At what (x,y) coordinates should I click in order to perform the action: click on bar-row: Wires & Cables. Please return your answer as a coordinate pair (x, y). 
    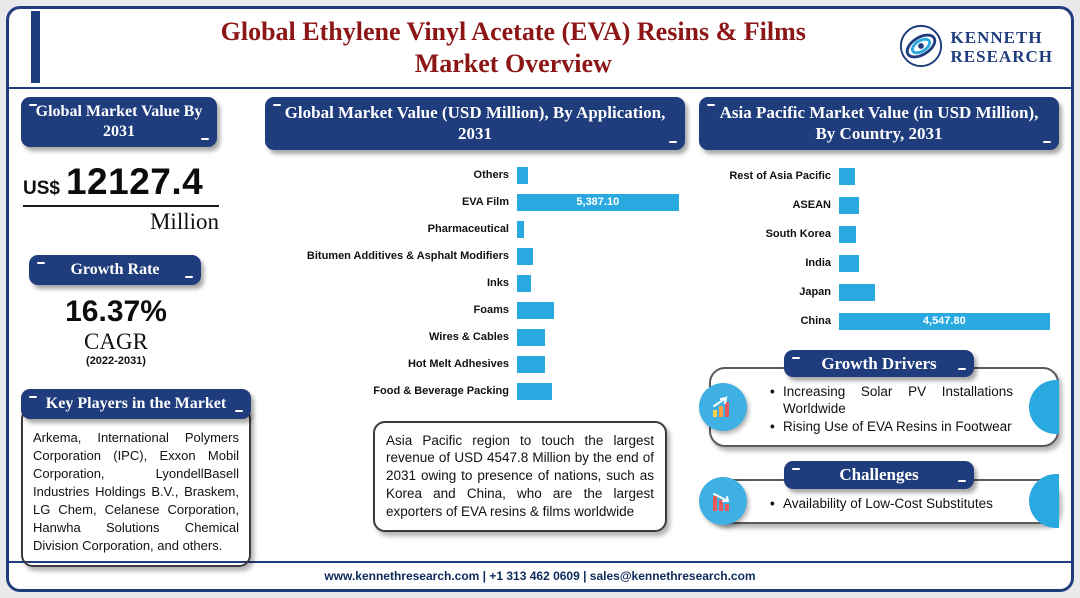
    Looking at the image, I should click on (475, 337).